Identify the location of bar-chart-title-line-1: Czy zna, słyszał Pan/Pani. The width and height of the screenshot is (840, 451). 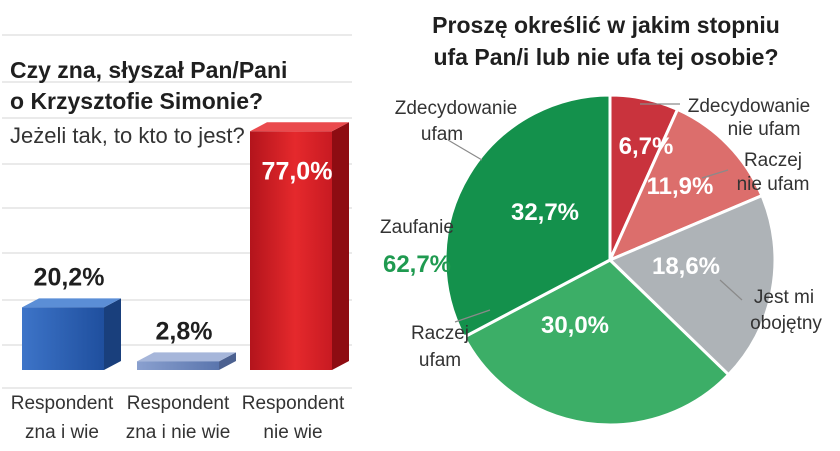
(148, 70).